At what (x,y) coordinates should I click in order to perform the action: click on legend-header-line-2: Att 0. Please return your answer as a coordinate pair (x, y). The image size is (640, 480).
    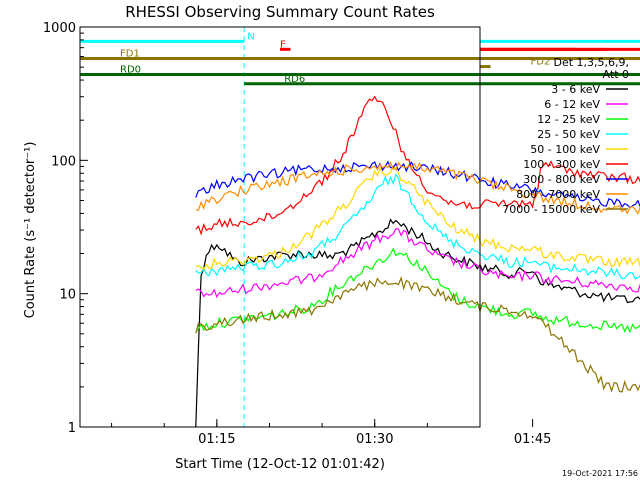
    Looking at the image, I should click on (616, 74).